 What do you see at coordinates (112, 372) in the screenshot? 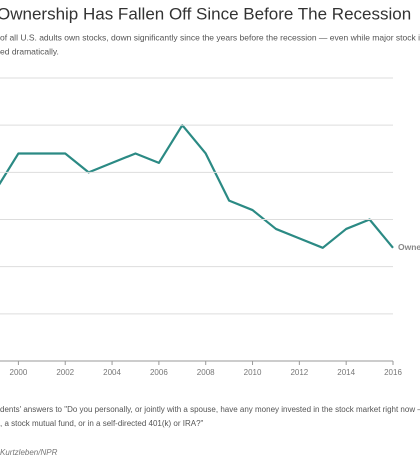
I see `x-tick-label: 2004` at bounding box center [112, 372].